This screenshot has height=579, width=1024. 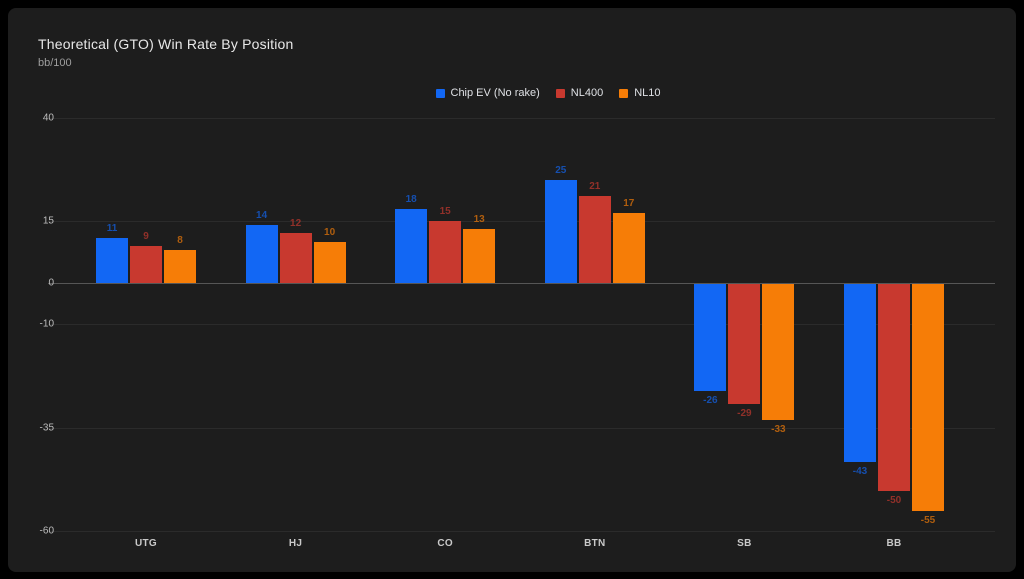 I want to click on y-axis-tick-label: 15, so click(x=48, y=221).